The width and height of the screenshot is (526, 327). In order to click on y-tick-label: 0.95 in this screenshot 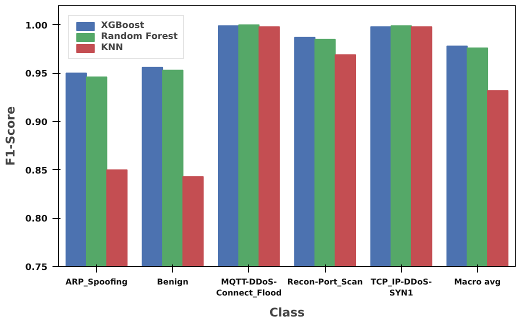, I will do `click(36, 75)`.